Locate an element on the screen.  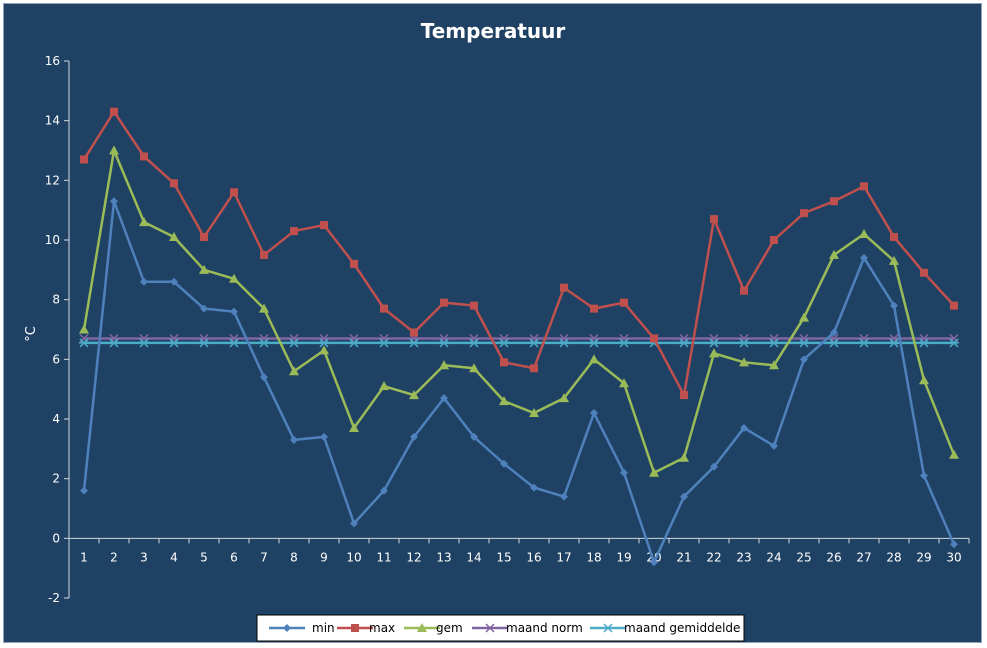
x-tick-label: 19 is located at coordinates (623, 557).